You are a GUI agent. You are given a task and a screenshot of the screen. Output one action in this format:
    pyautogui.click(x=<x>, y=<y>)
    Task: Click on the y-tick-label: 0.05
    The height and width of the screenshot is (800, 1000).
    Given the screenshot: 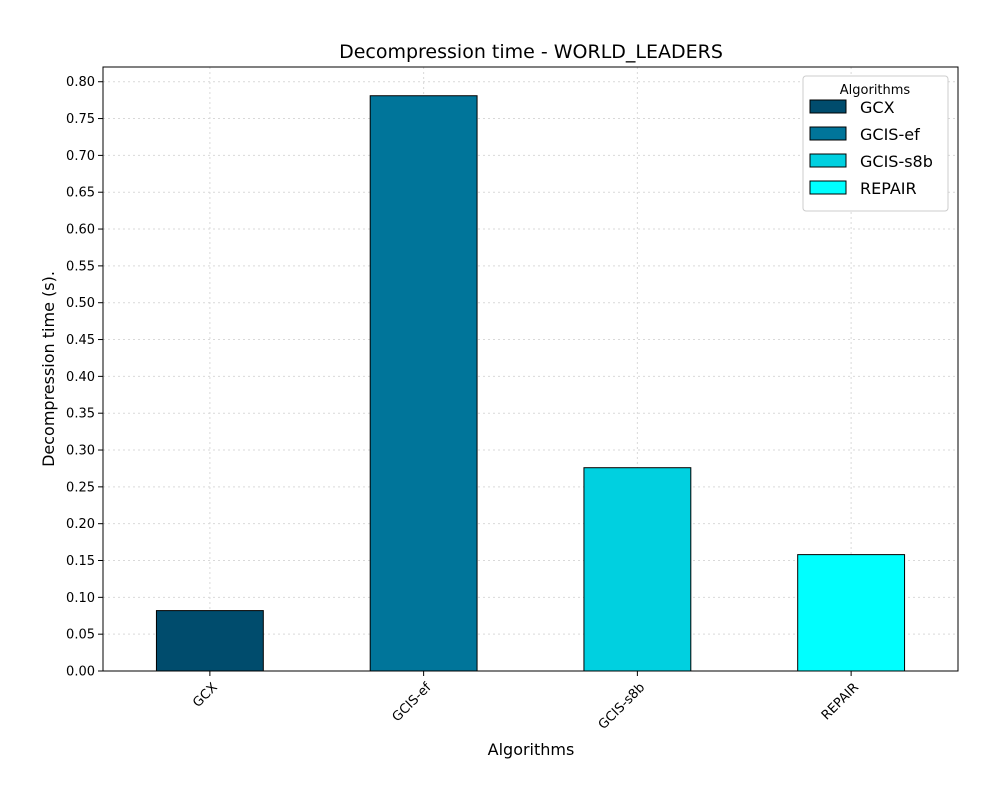 What is the action you would take?
    pyautogui.click(x=80, y=635)
    